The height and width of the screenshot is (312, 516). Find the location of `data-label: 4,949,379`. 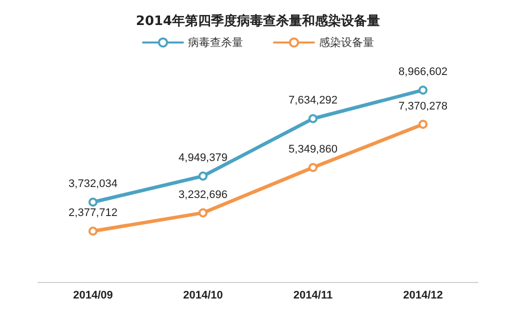

data-label: 4,949,379 is located at coordinates (203, 158).